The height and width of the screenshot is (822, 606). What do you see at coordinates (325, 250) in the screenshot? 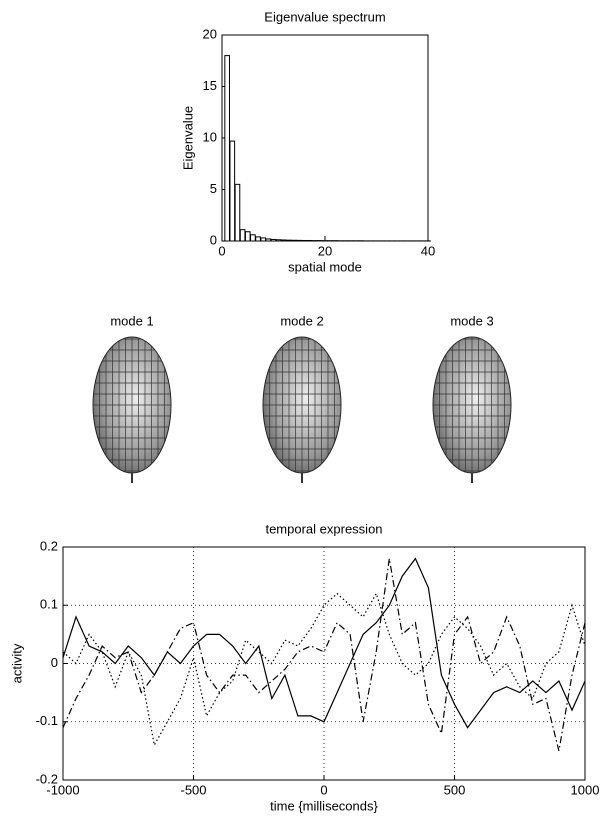
I see `x-tick-label: 20` at bounding box center [325, 250].